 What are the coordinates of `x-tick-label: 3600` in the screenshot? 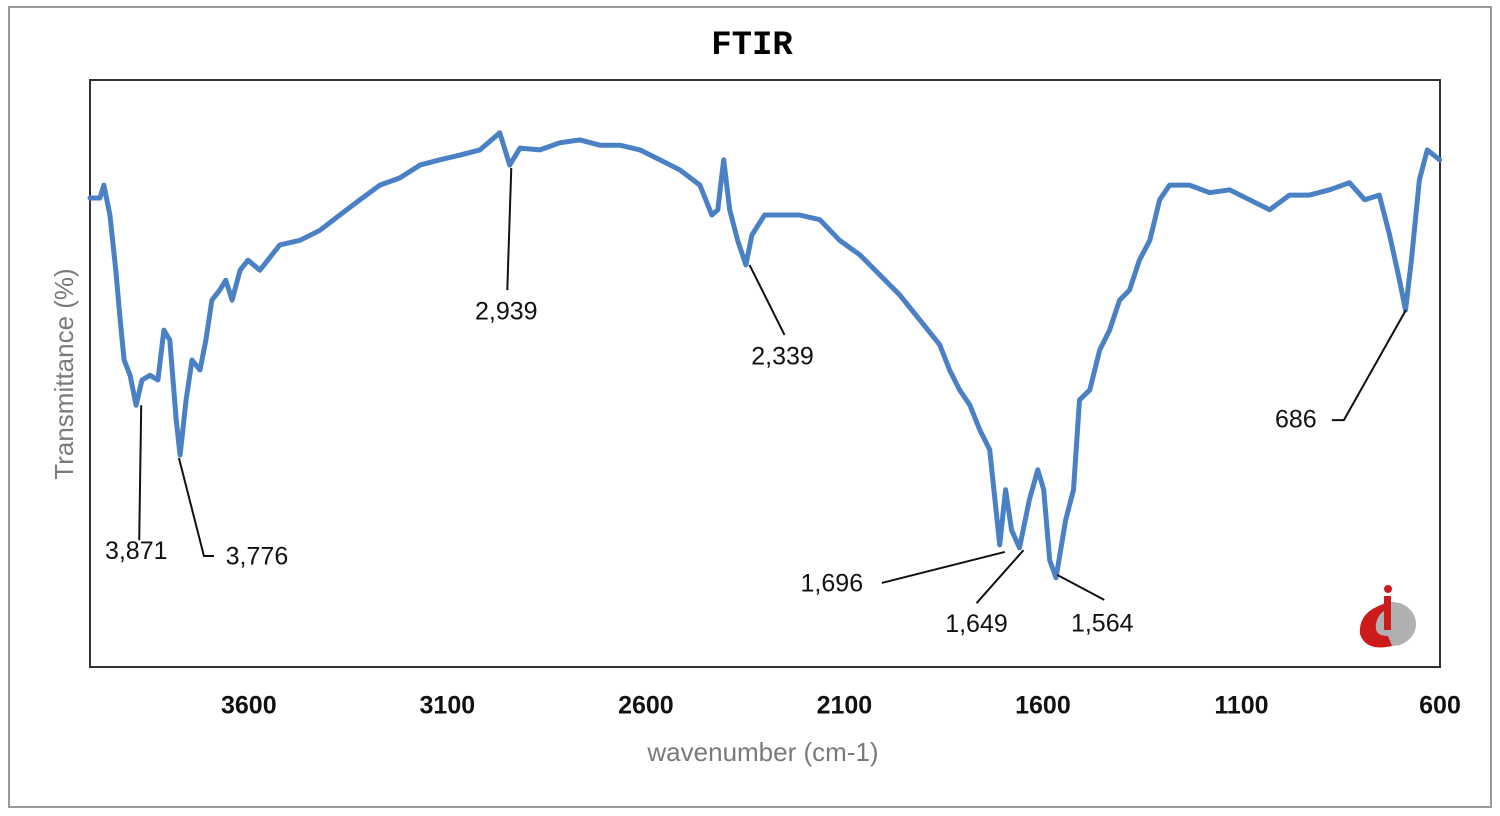 It's located at (249, 706).